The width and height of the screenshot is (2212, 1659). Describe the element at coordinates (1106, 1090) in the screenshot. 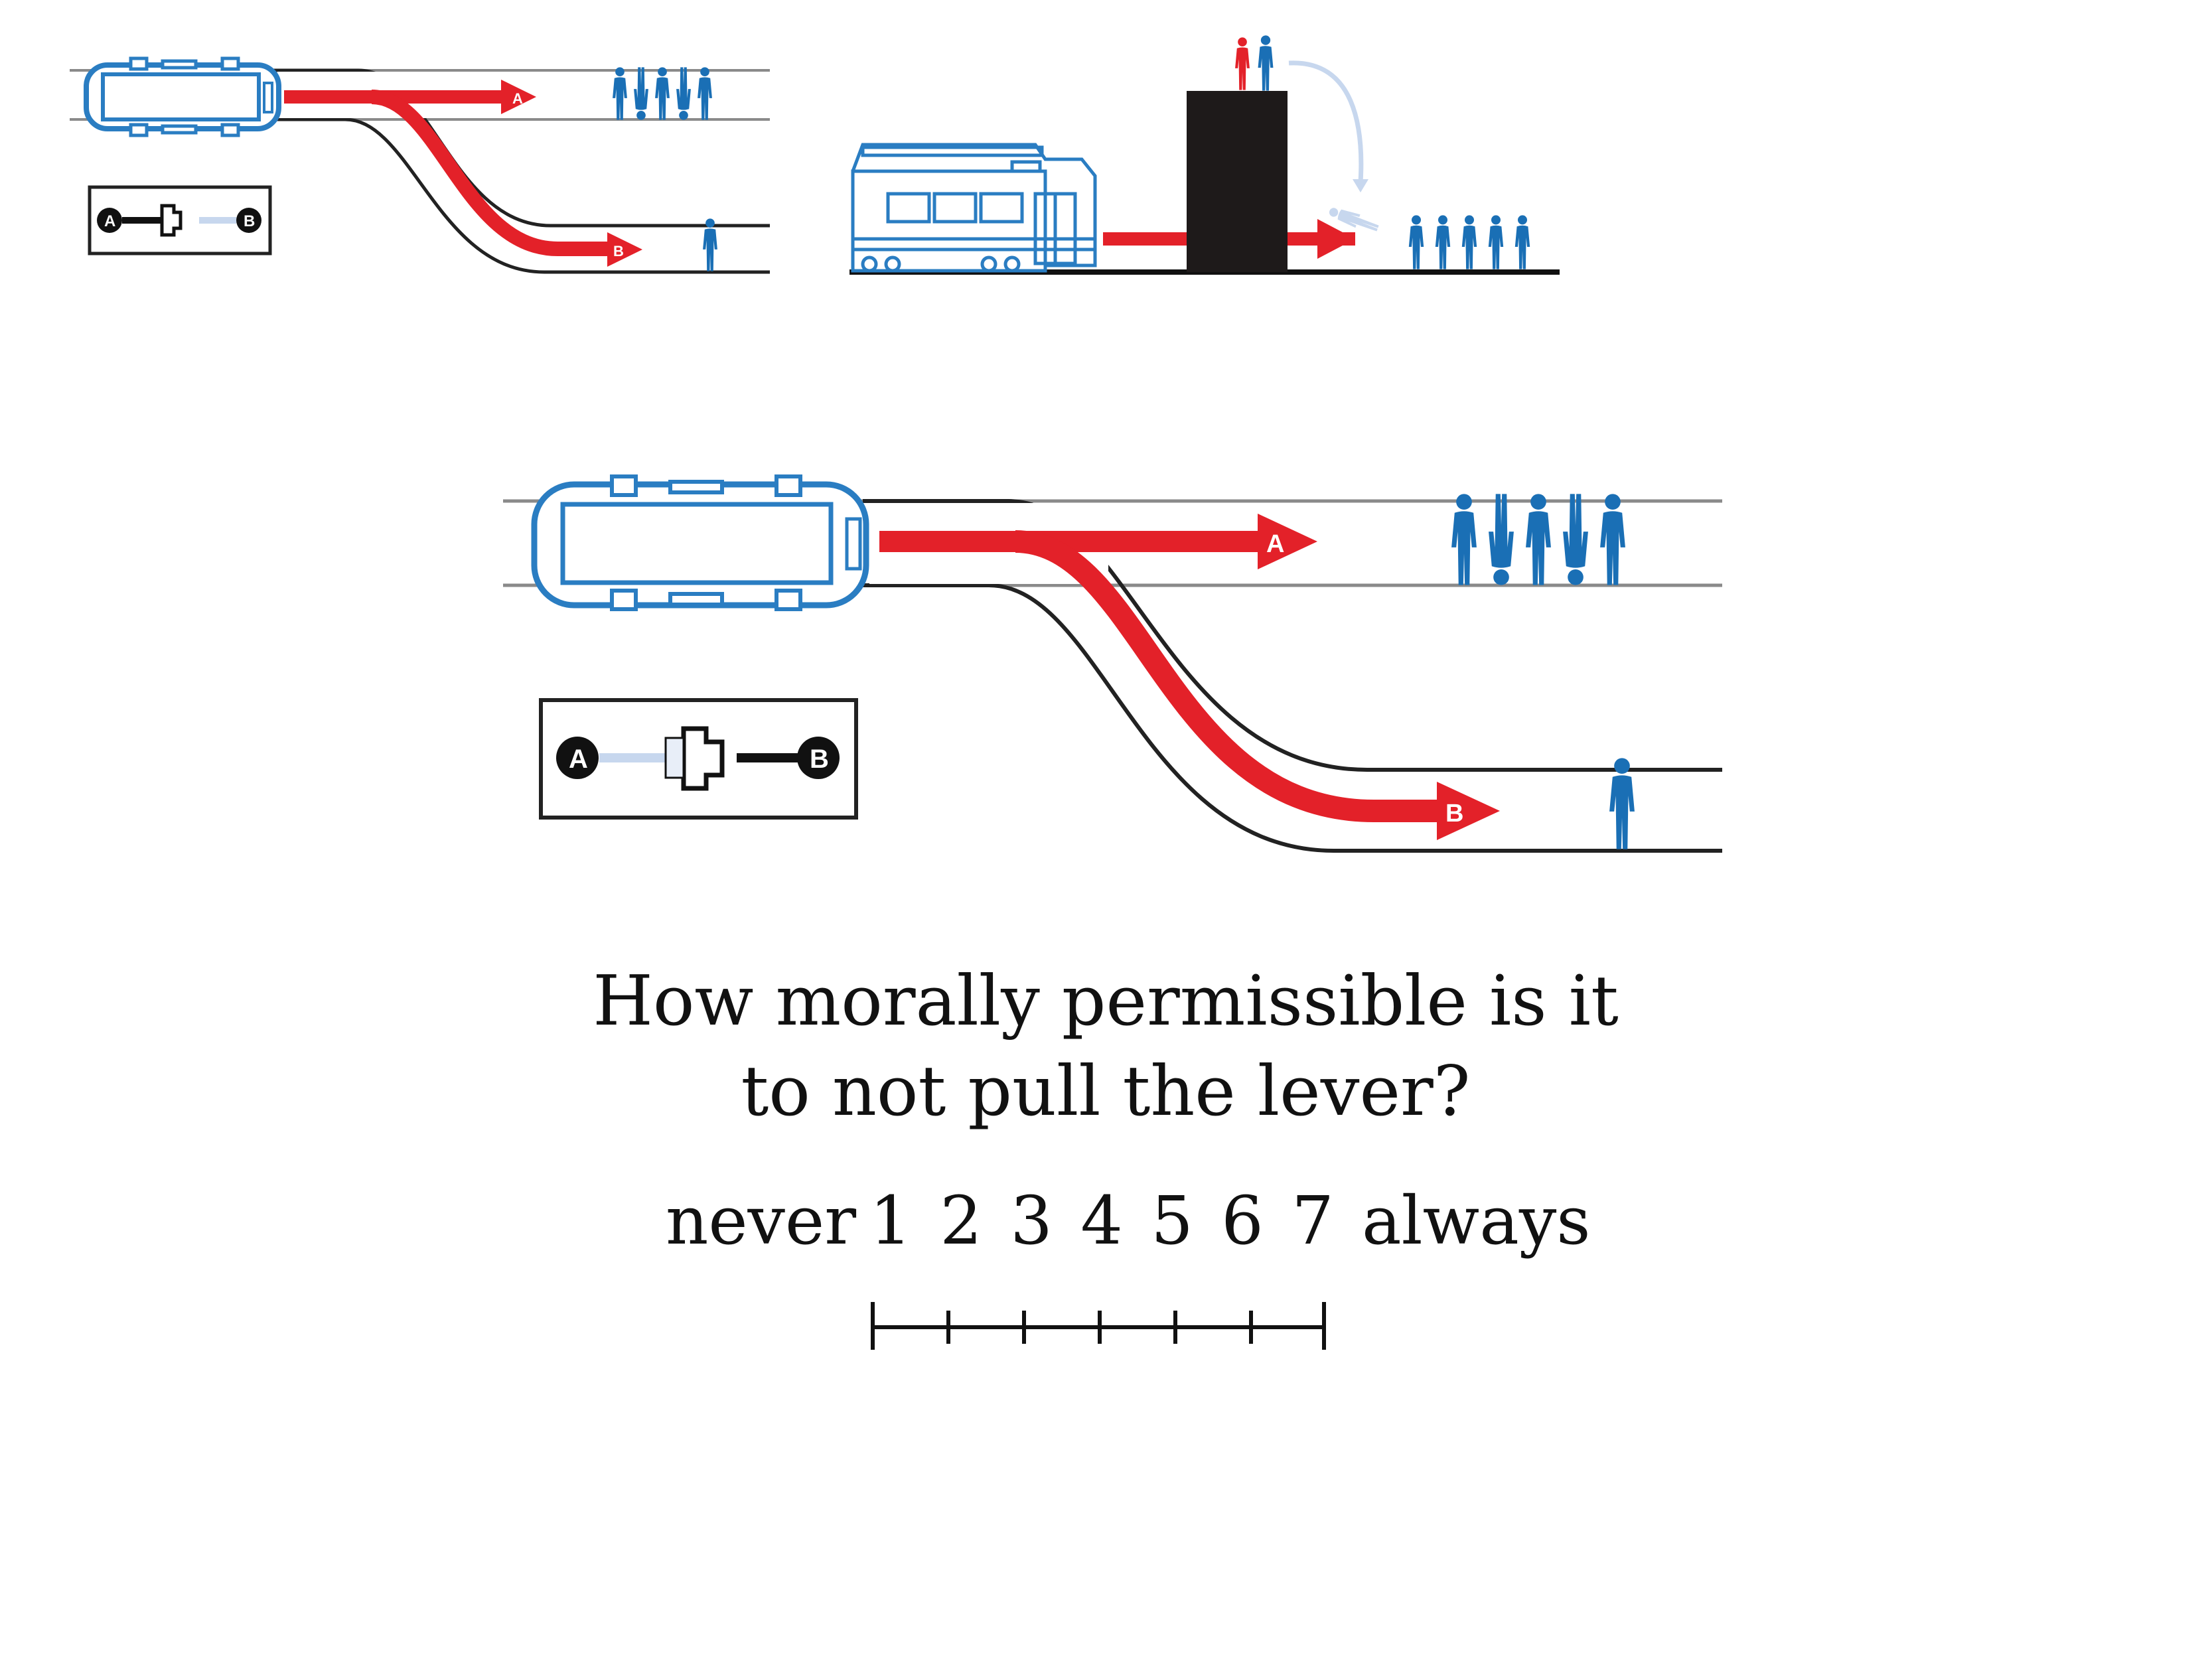

I see `question-line-2: to not pull the lever?` at that location.